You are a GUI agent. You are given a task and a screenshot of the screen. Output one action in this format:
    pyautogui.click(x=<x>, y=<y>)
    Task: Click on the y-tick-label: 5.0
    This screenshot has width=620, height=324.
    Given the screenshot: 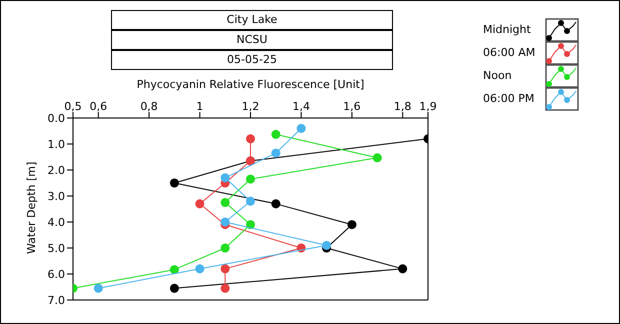 What is the action you would take?
    pyautogui.click(x=56, y=248)
    